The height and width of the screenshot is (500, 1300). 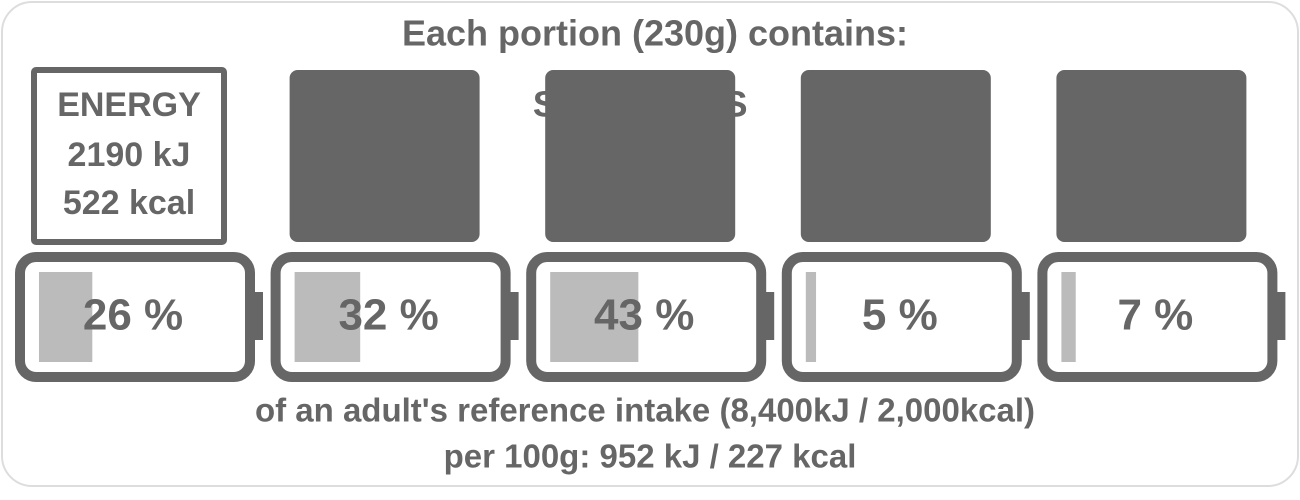 What do you see at coordinates (655, 33) in the screenshot?
I see `title: Each portion (230g) contains:` at bounding box center [655, 33].